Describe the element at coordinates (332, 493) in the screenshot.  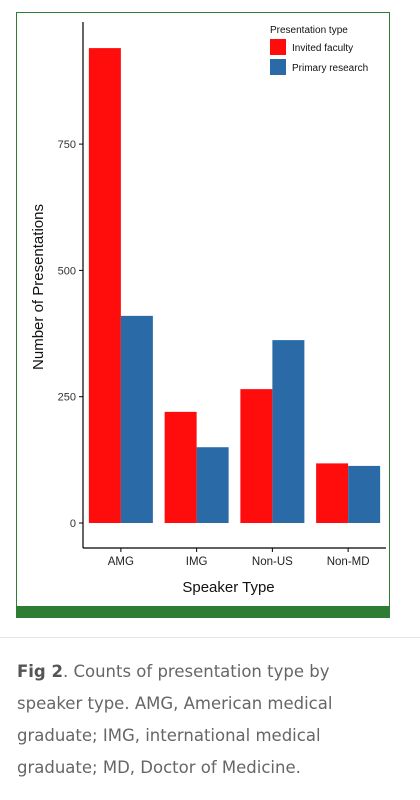
I see `bar-non-md-invited` at that location.